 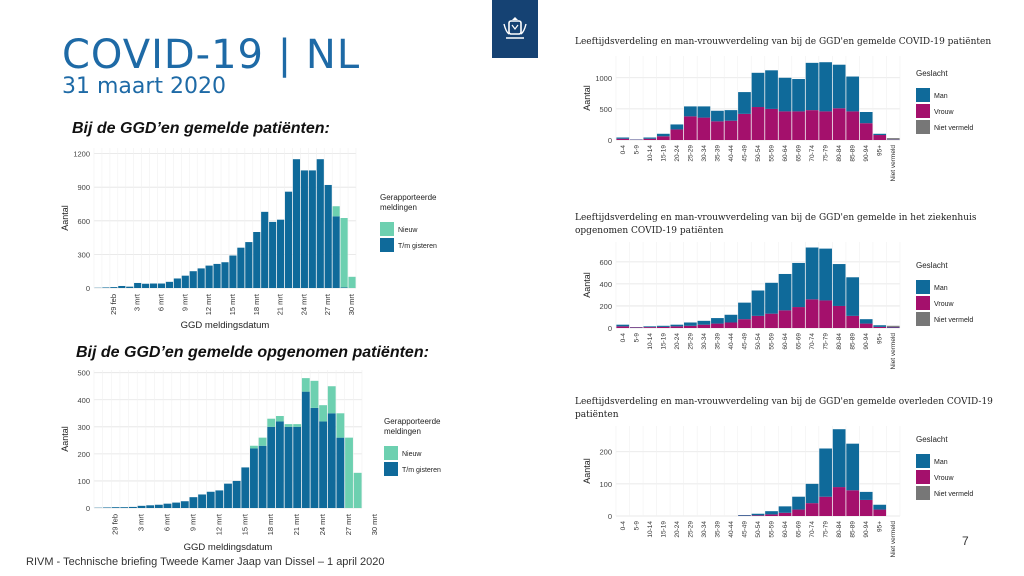 What do you see at coordinates (83, 400) in the screenshot?
I see `y-tick-label: 400` at bounding box center [83, 400].